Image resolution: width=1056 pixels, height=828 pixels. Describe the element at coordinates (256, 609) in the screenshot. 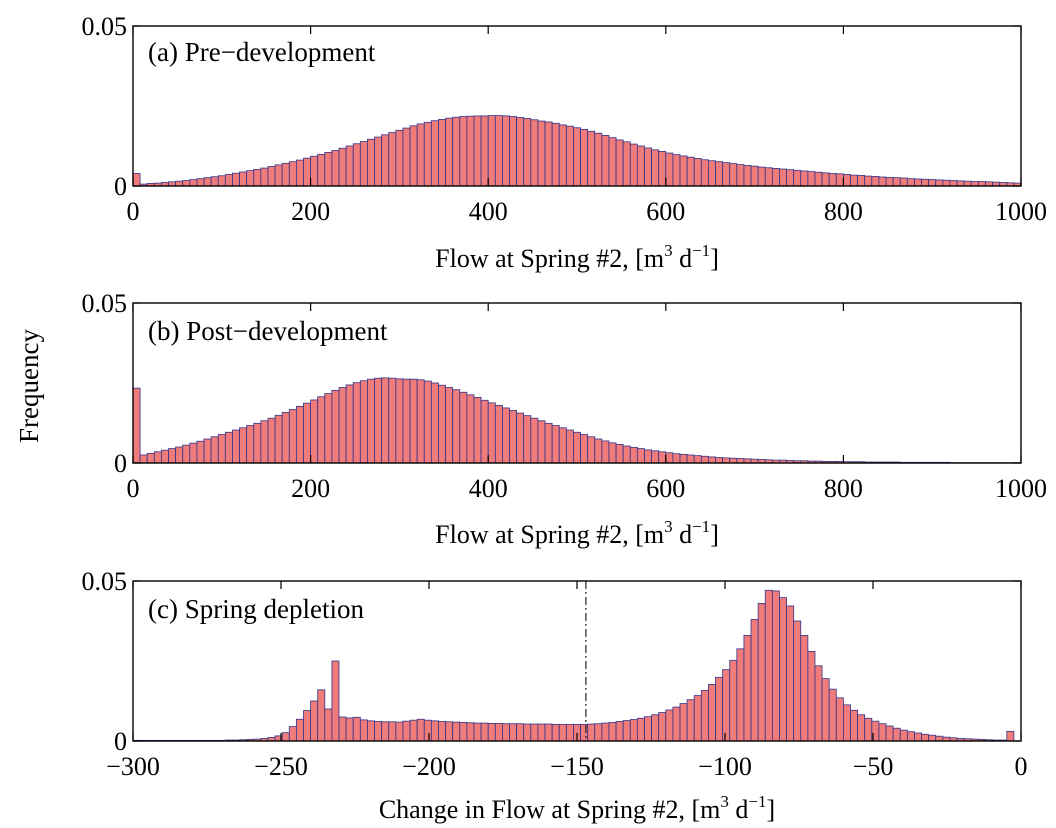

I see `panel-c-title: (c) Spring depletion` at that location.